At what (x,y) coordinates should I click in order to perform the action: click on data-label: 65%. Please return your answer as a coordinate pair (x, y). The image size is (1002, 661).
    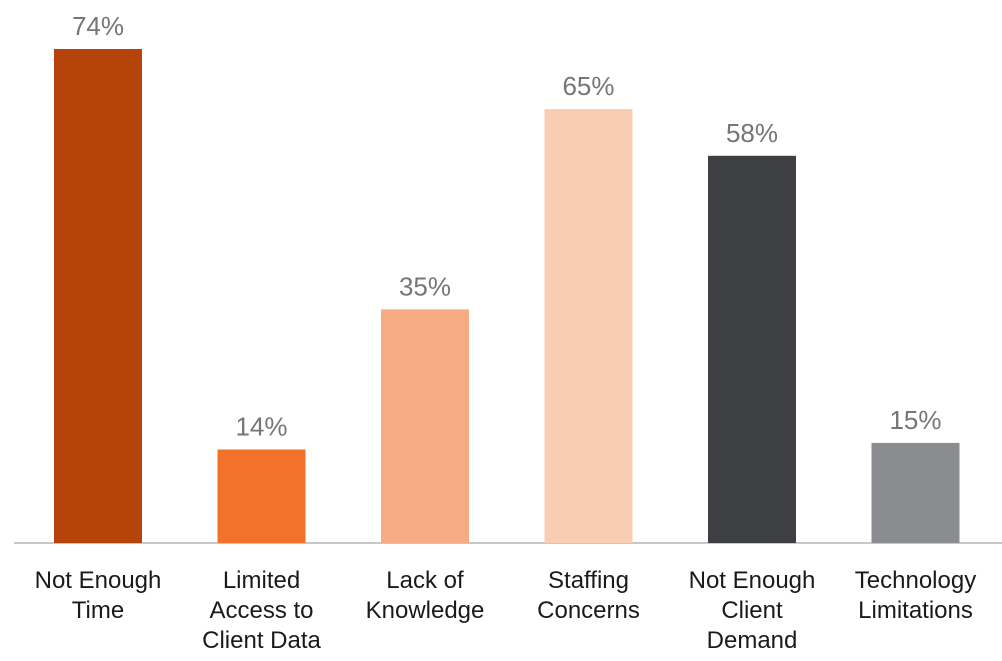
    Looking at the image, I should click on (588, 86).